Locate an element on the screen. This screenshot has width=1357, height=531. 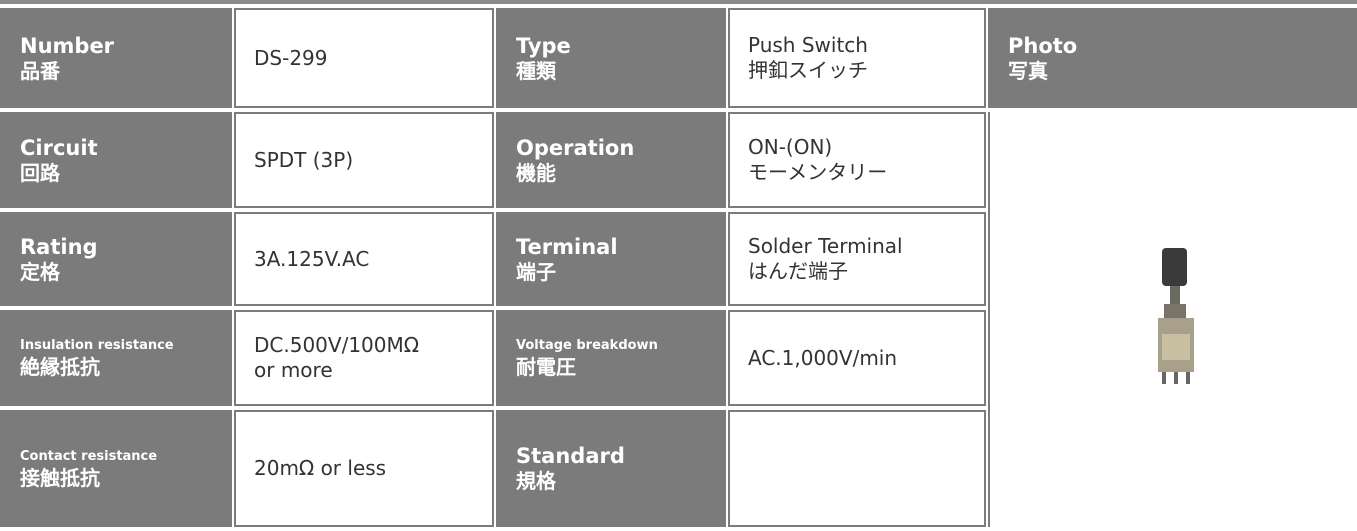
label-en: Terminal is located at coordinates (567, 246).